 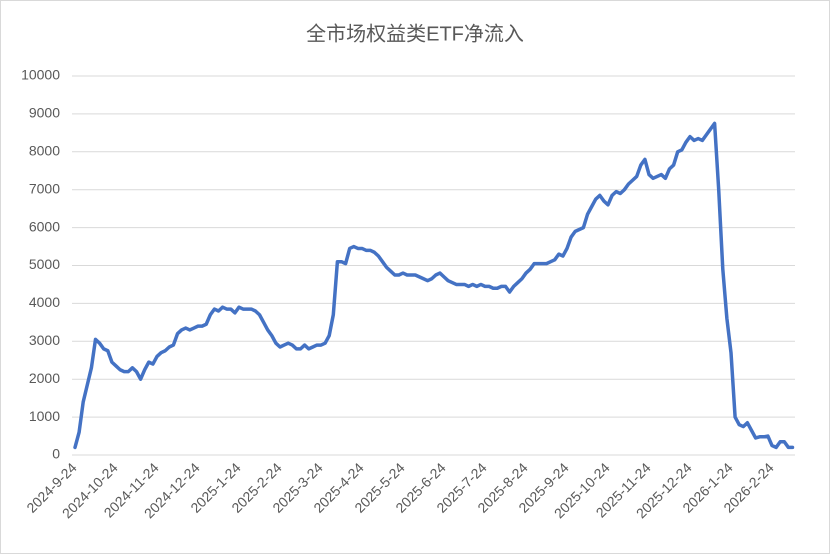 I want to click on chart-title: 全市场权益类ETF净流入, so click(x=415, y=33).